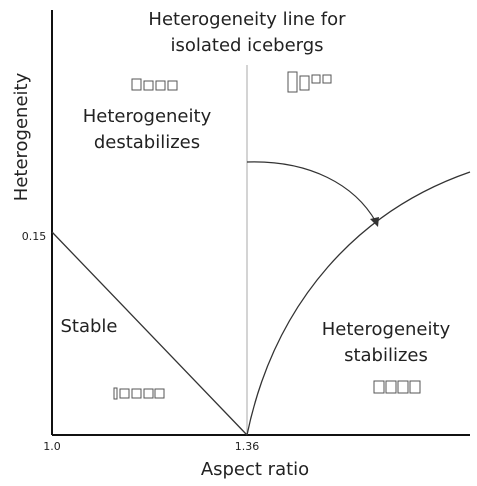 This screenshot has height=486, width=477. Describe the element at coordinates (374, 222) in the screenshot. I see `arrow-head` at that location.